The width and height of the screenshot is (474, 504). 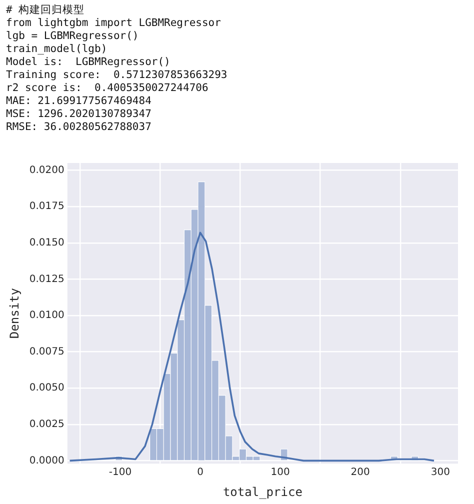 I want to click on y-tick-label: 0.0025, so click(x=46, y=424).